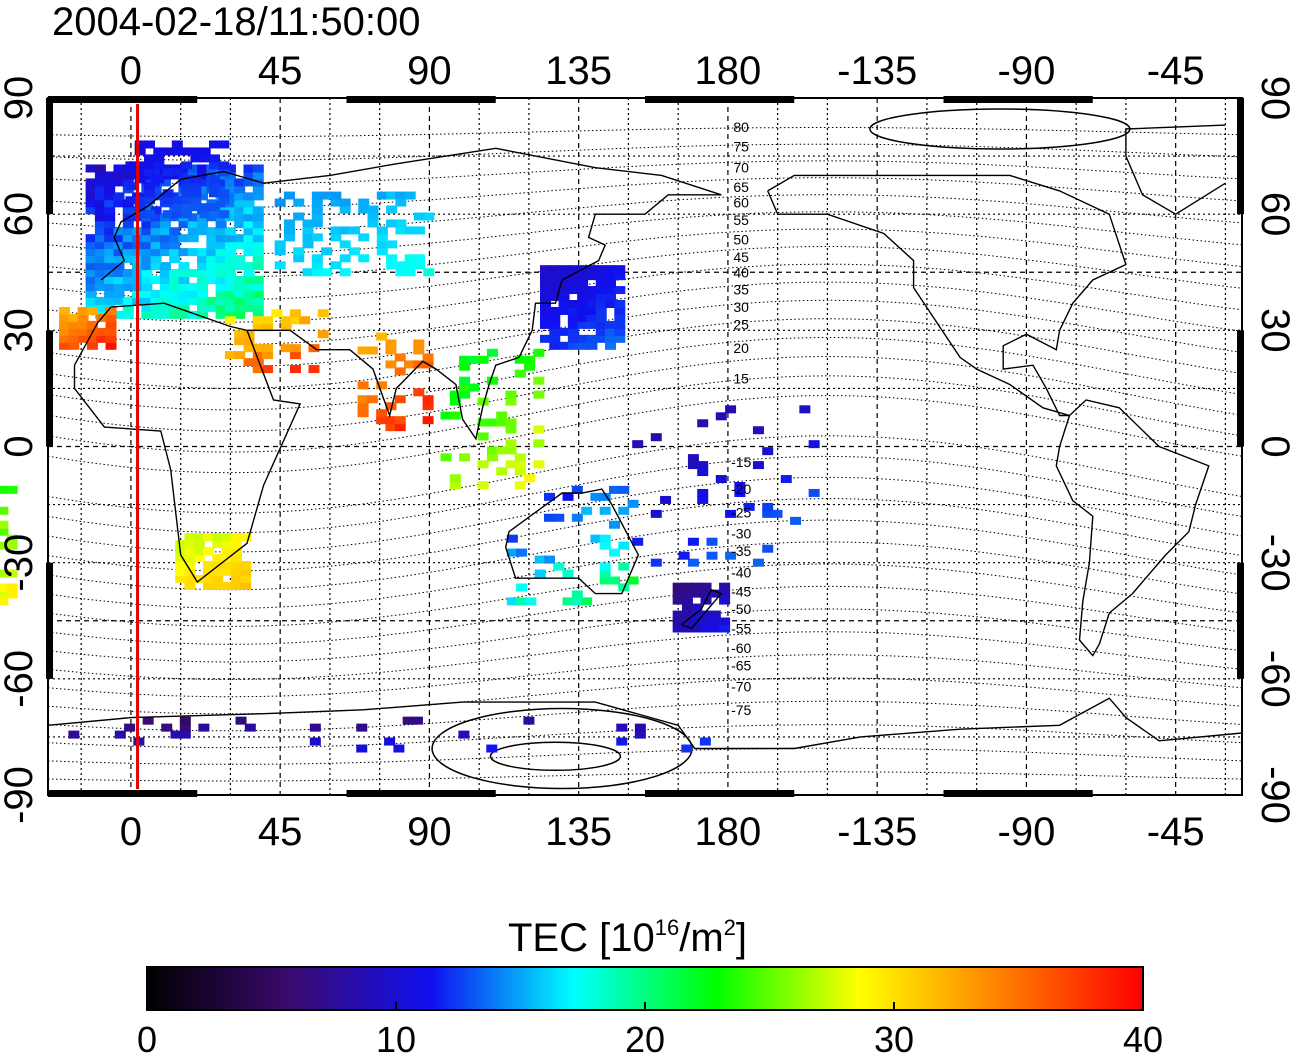  Describe the element at coordinates (1272, 563) in the screenshot. I see `y-tick-label-right: -30` at that location.